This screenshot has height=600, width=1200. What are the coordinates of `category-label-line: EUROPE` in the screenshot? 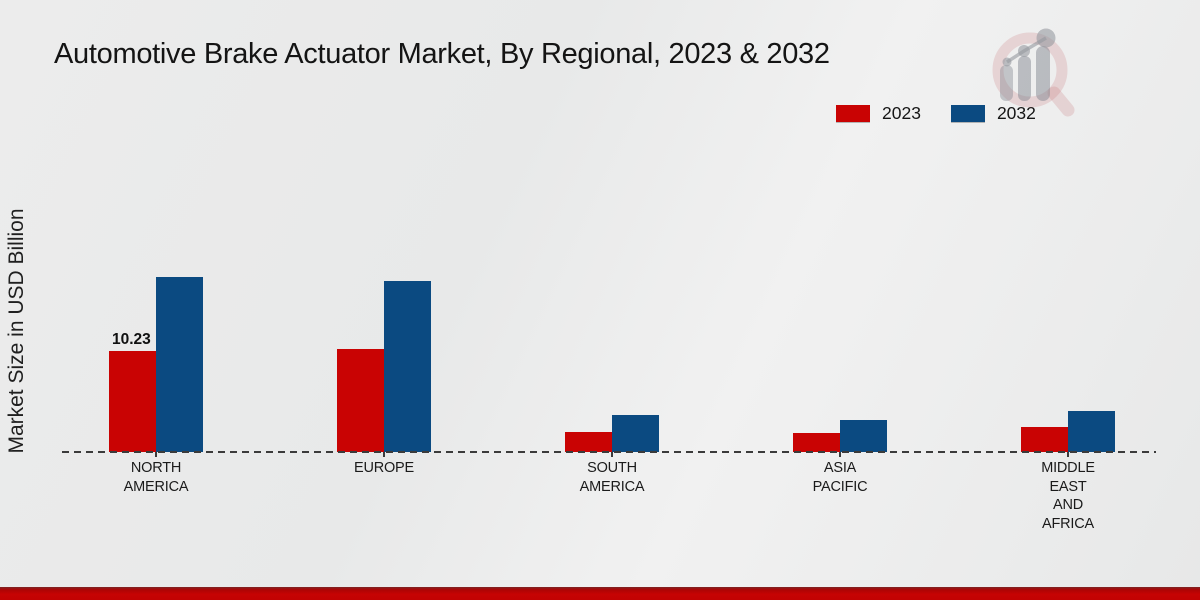 It's located at (384, 468).